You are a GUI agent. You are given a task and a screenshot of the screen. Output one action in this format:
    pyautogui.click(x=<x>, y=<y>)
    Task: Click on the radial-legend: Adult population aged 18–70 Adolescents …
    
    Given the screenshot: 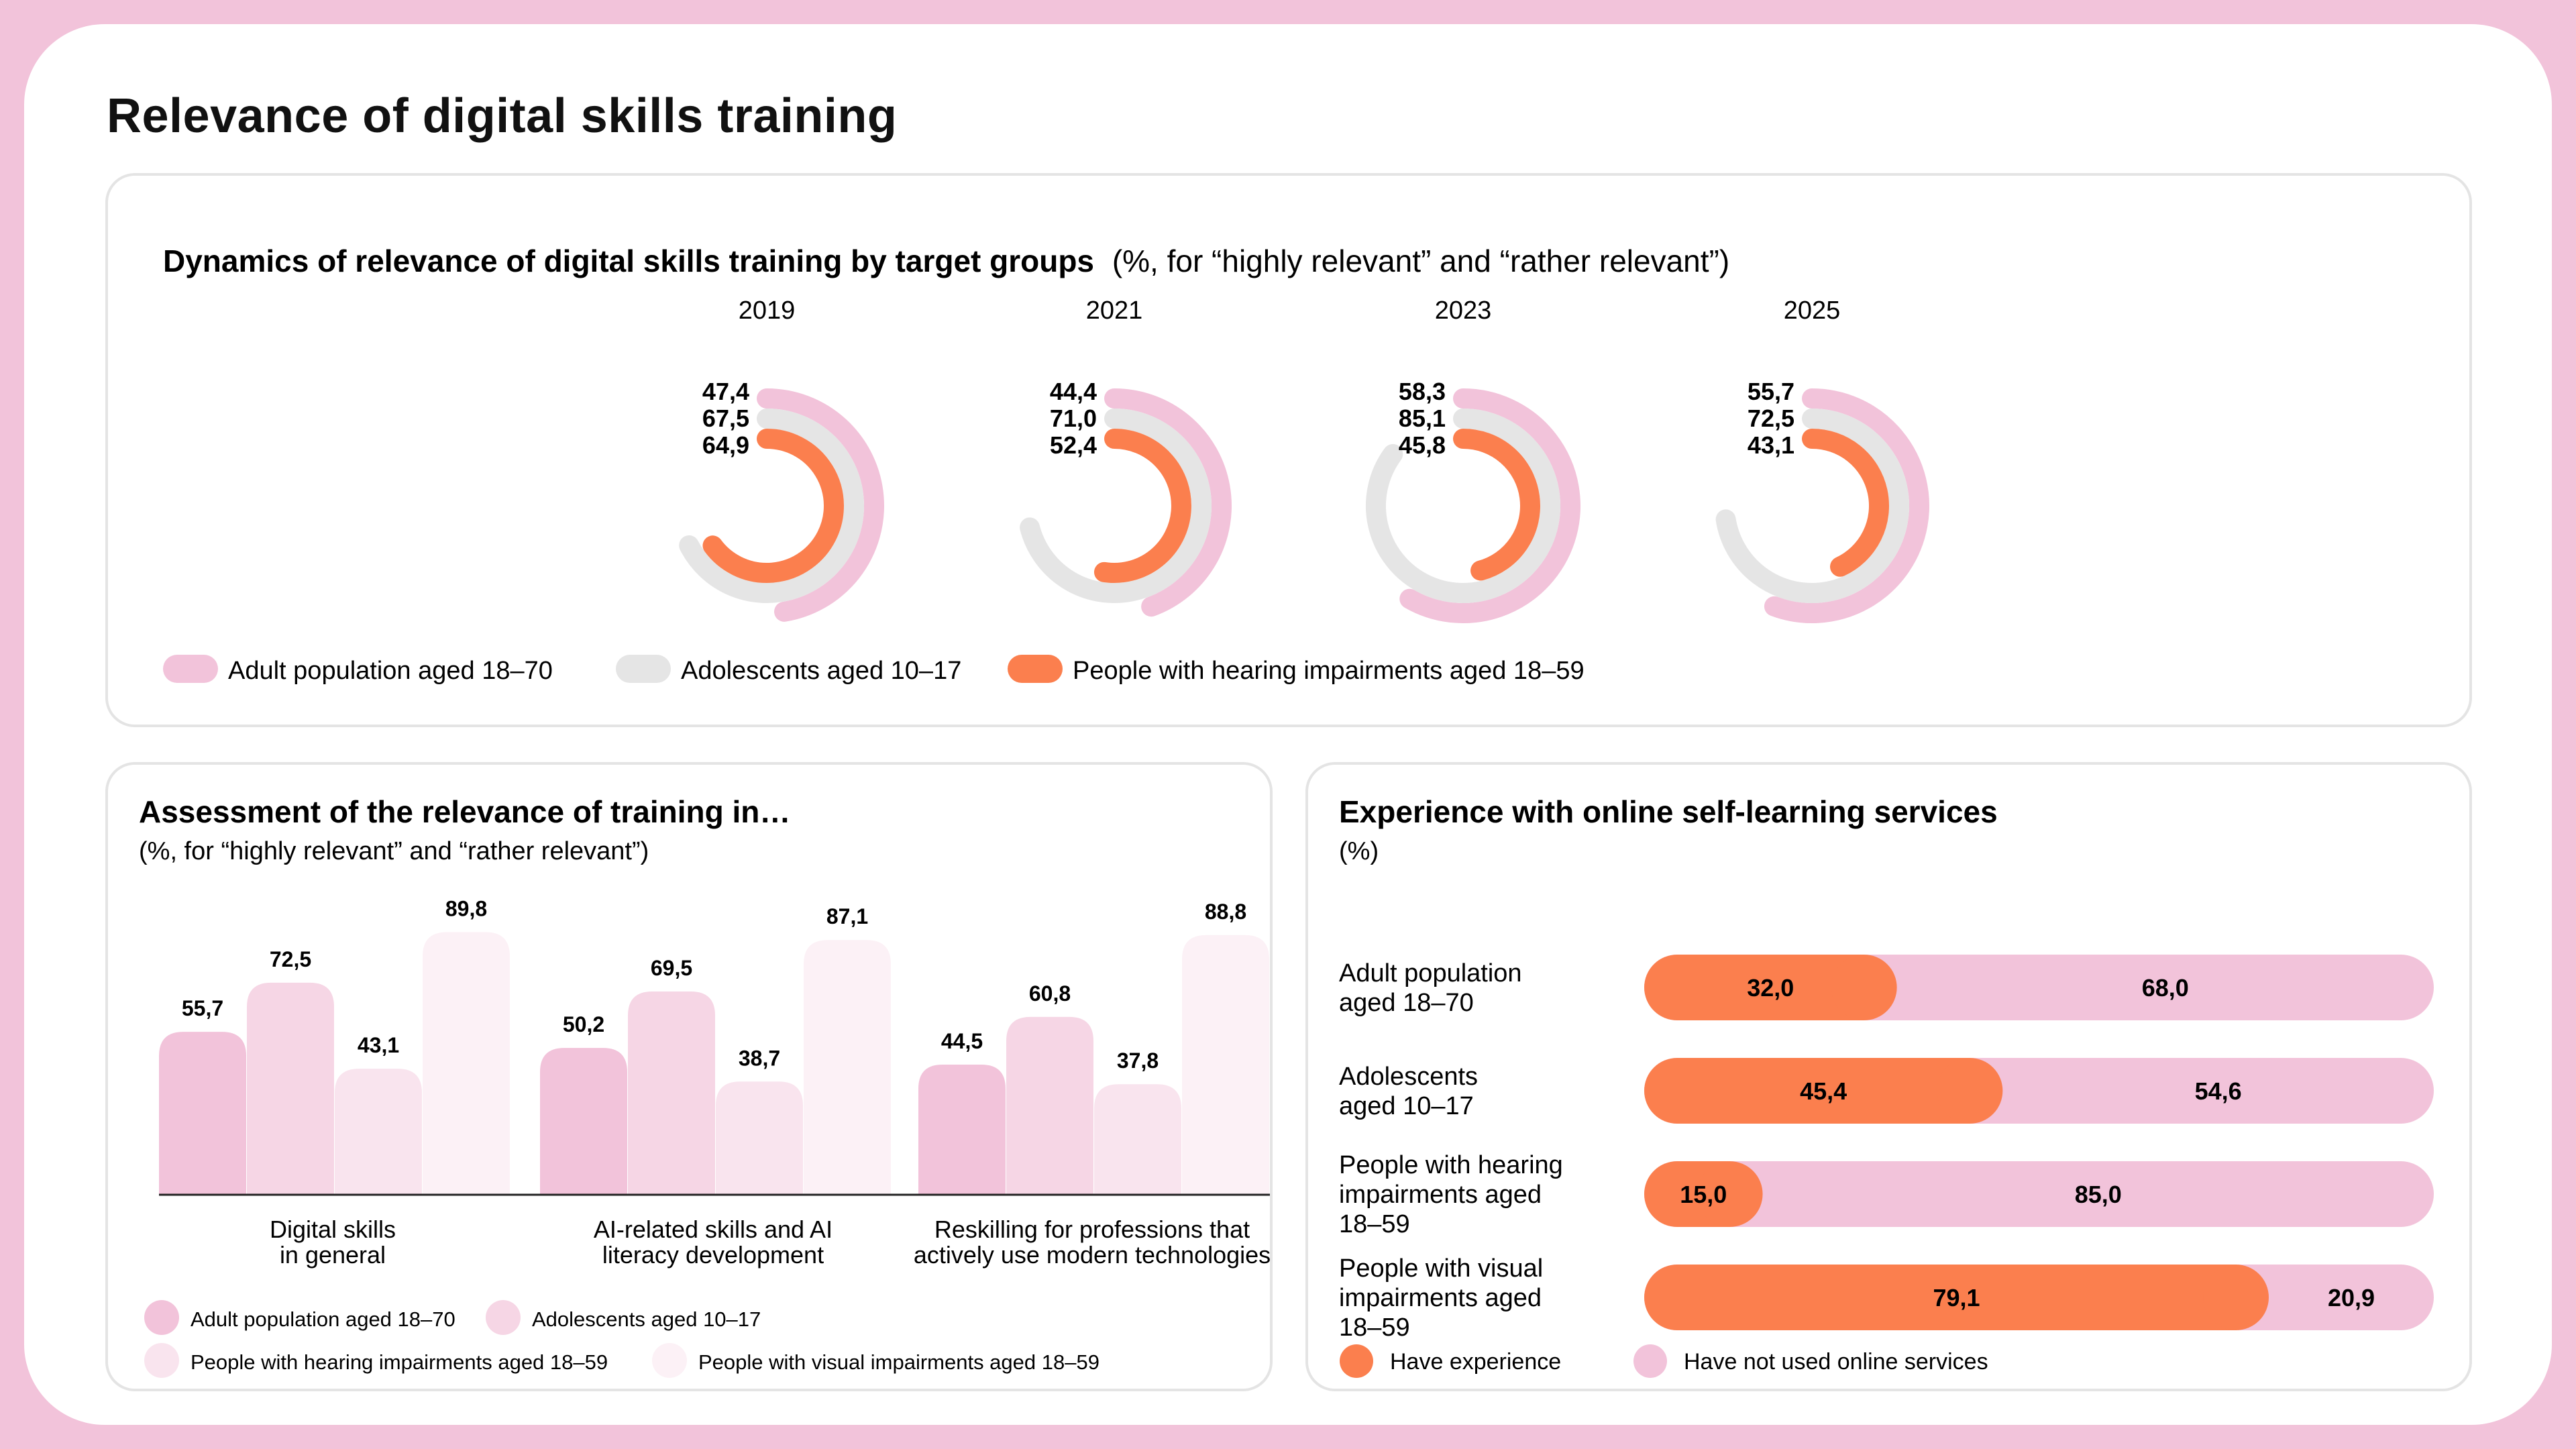 What is the action you would take?
    pyautogui.click(x=874, y=670)
    